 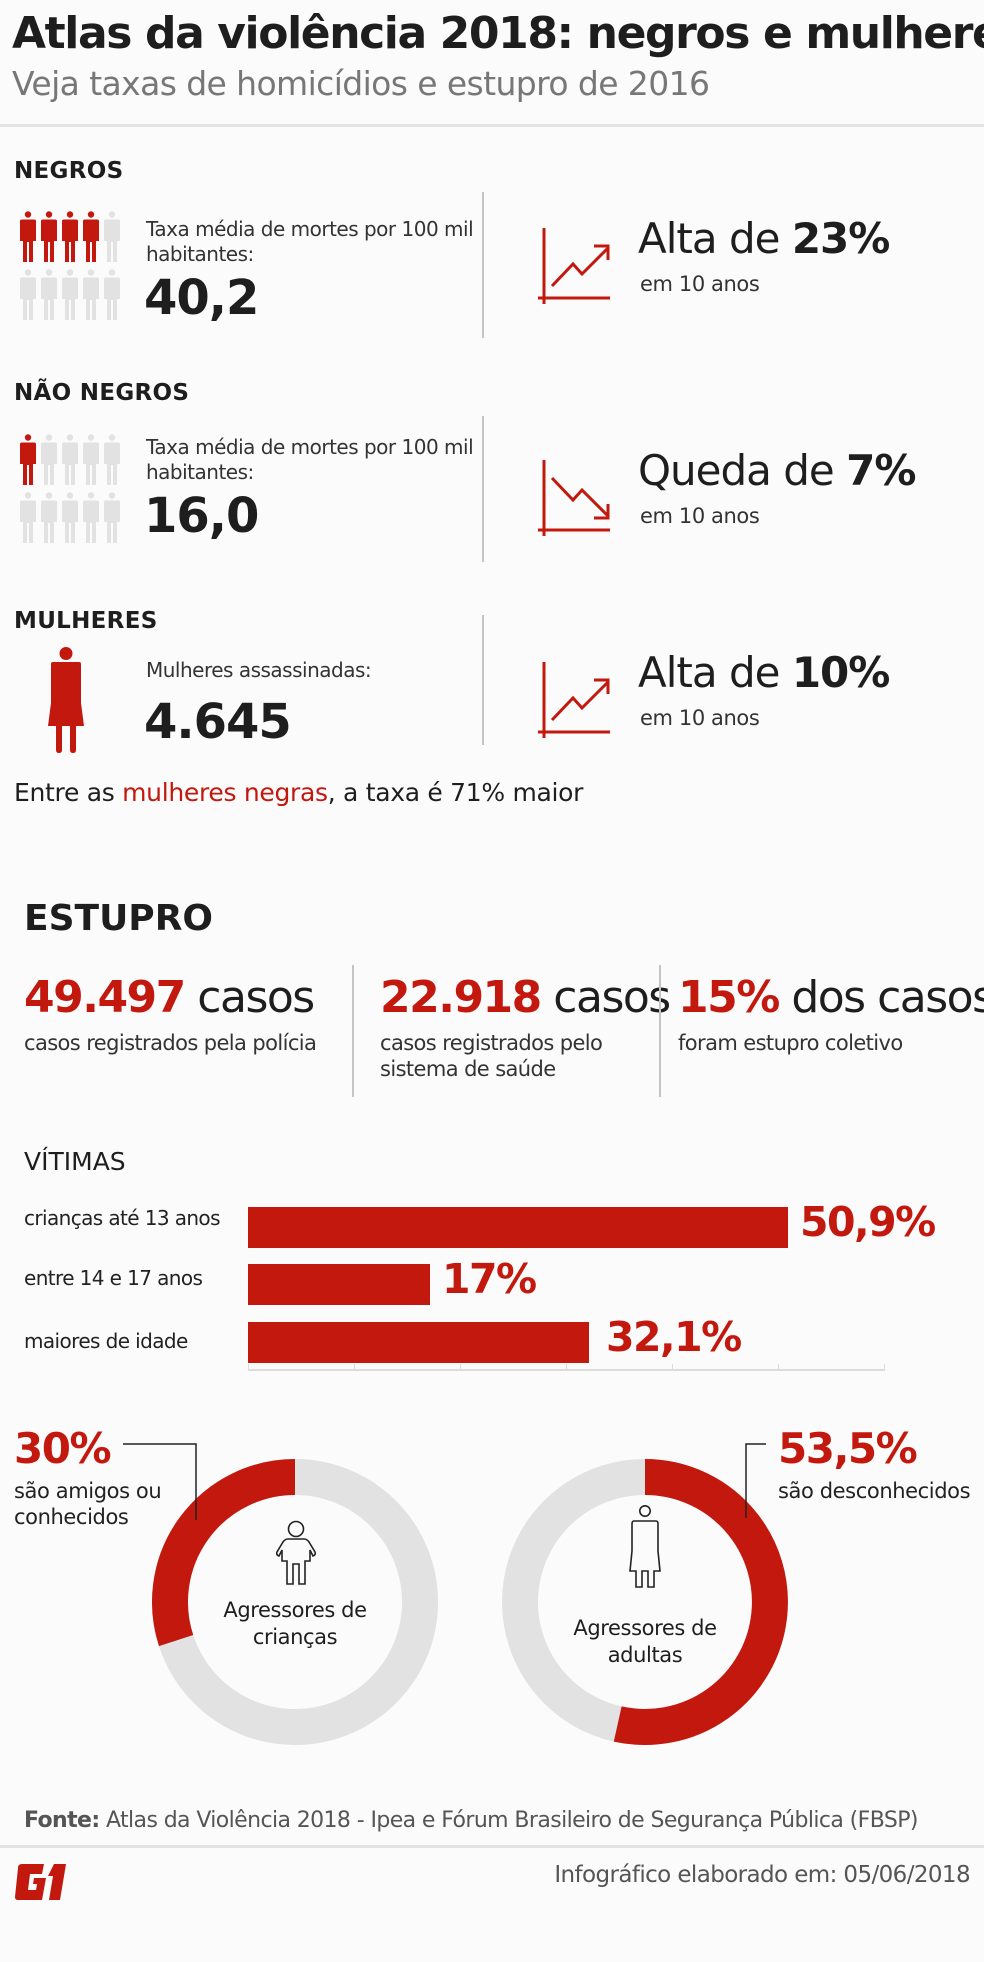 What do you see at coordinates (63, 1448) in the screenshot?
I see `donut-children-percent: 30%` at bounding box center [63, 1448].